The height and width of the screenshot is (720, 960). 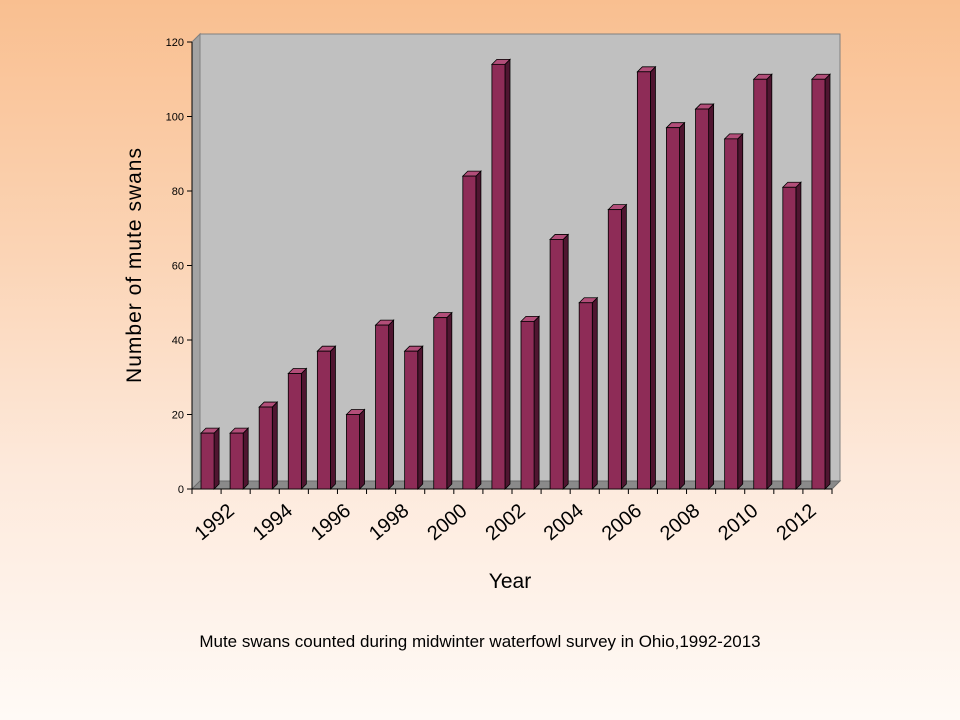 I want to click on y-tick-label: 100, so click(x=175, y=118).